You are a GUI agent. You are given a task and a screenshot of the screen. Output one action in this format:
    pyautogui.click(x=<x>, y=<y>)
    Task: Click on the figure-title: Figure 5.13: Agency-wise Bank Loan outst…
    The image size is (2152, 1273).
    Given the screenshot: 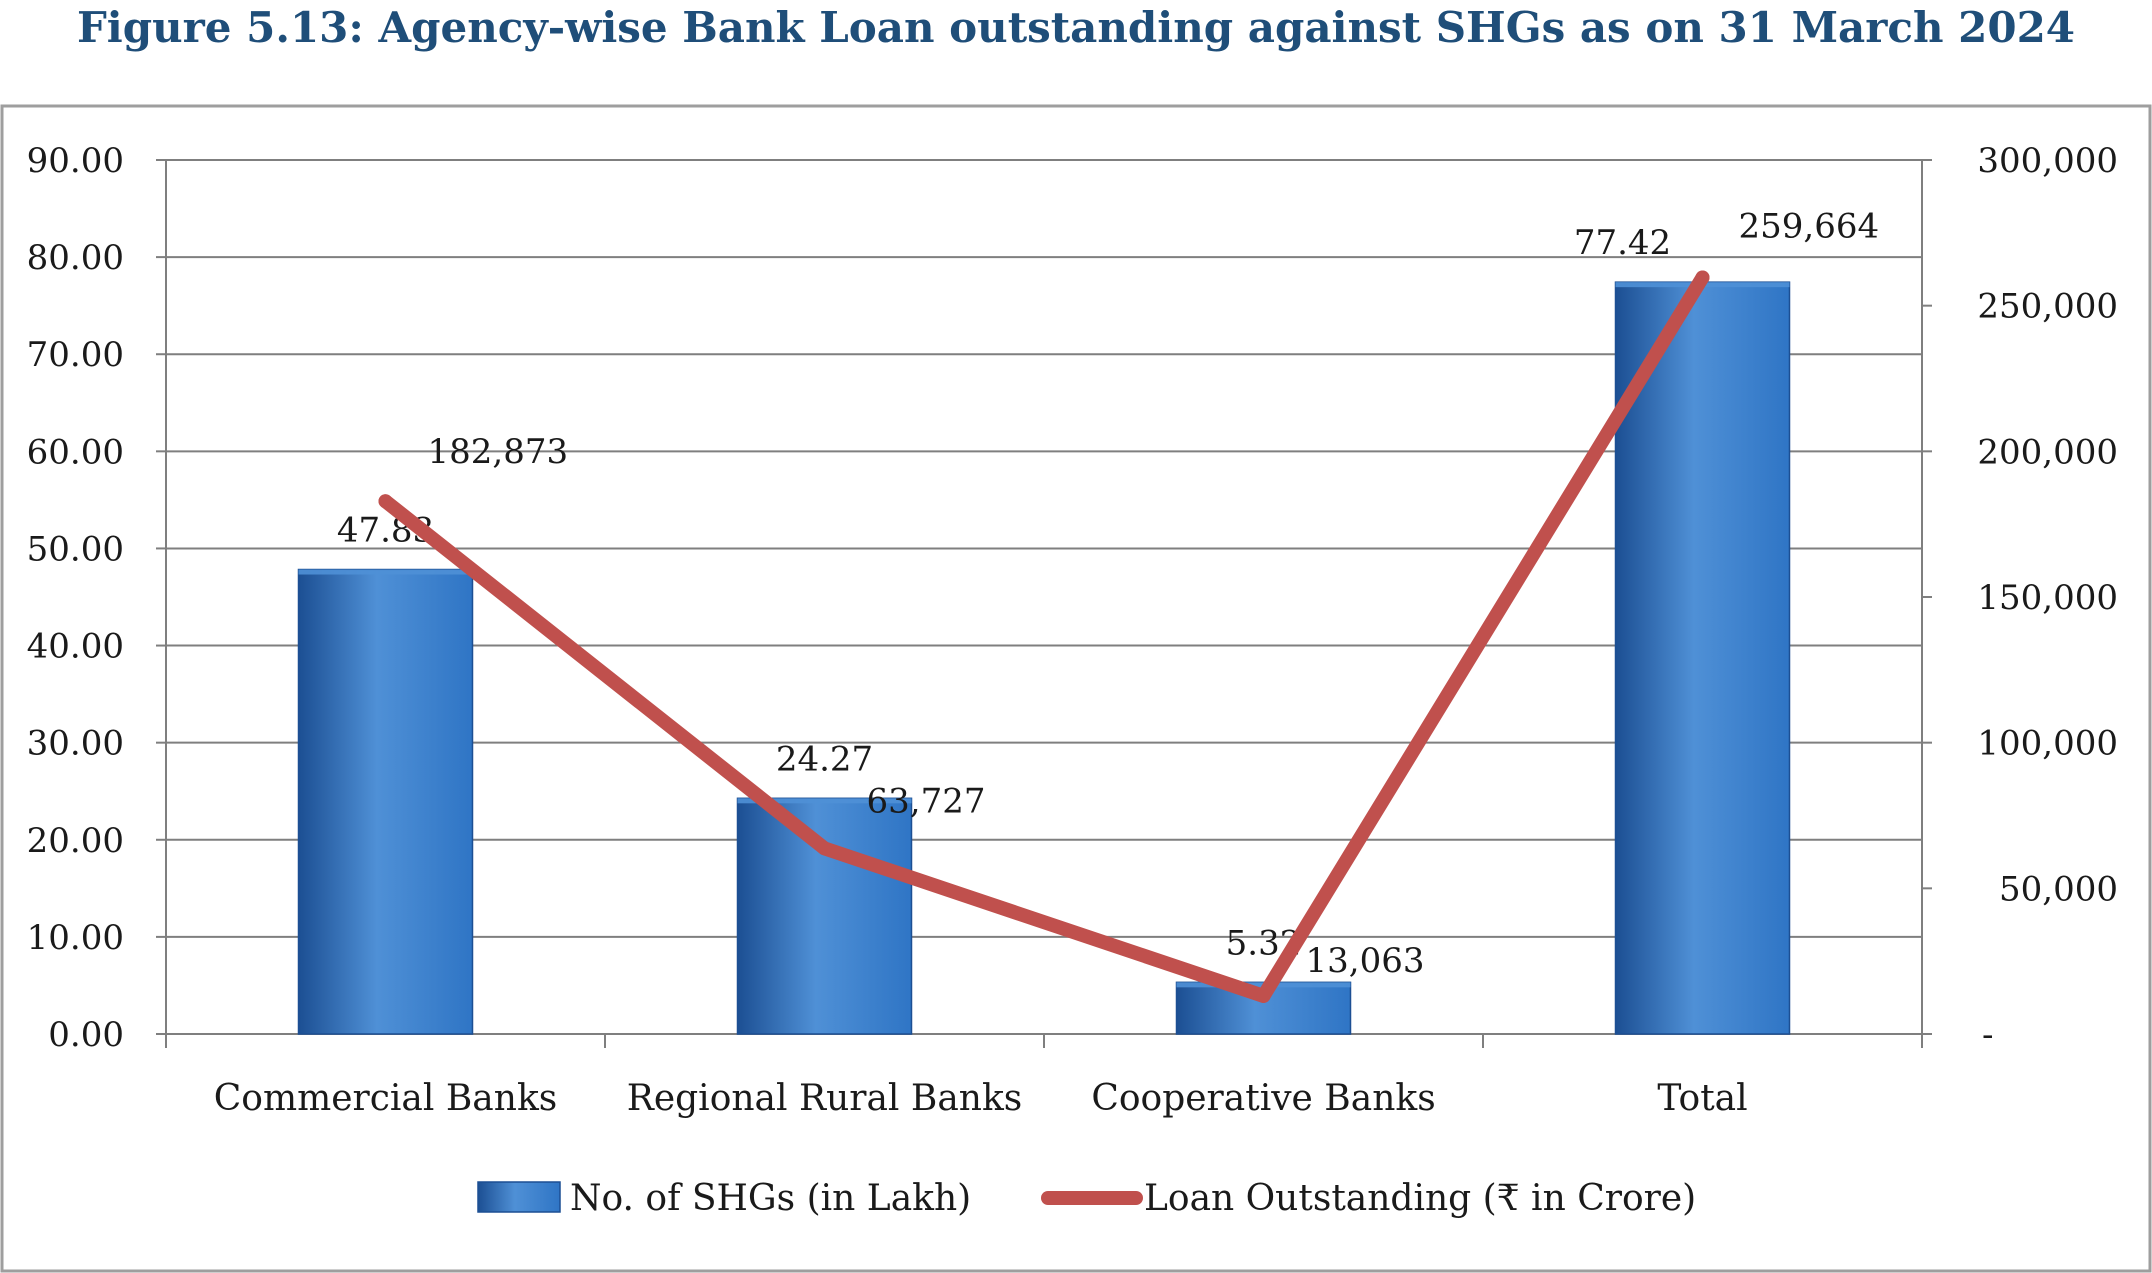 What is the action you would take?
    pyautogui.click(x=1076, y=27)
    